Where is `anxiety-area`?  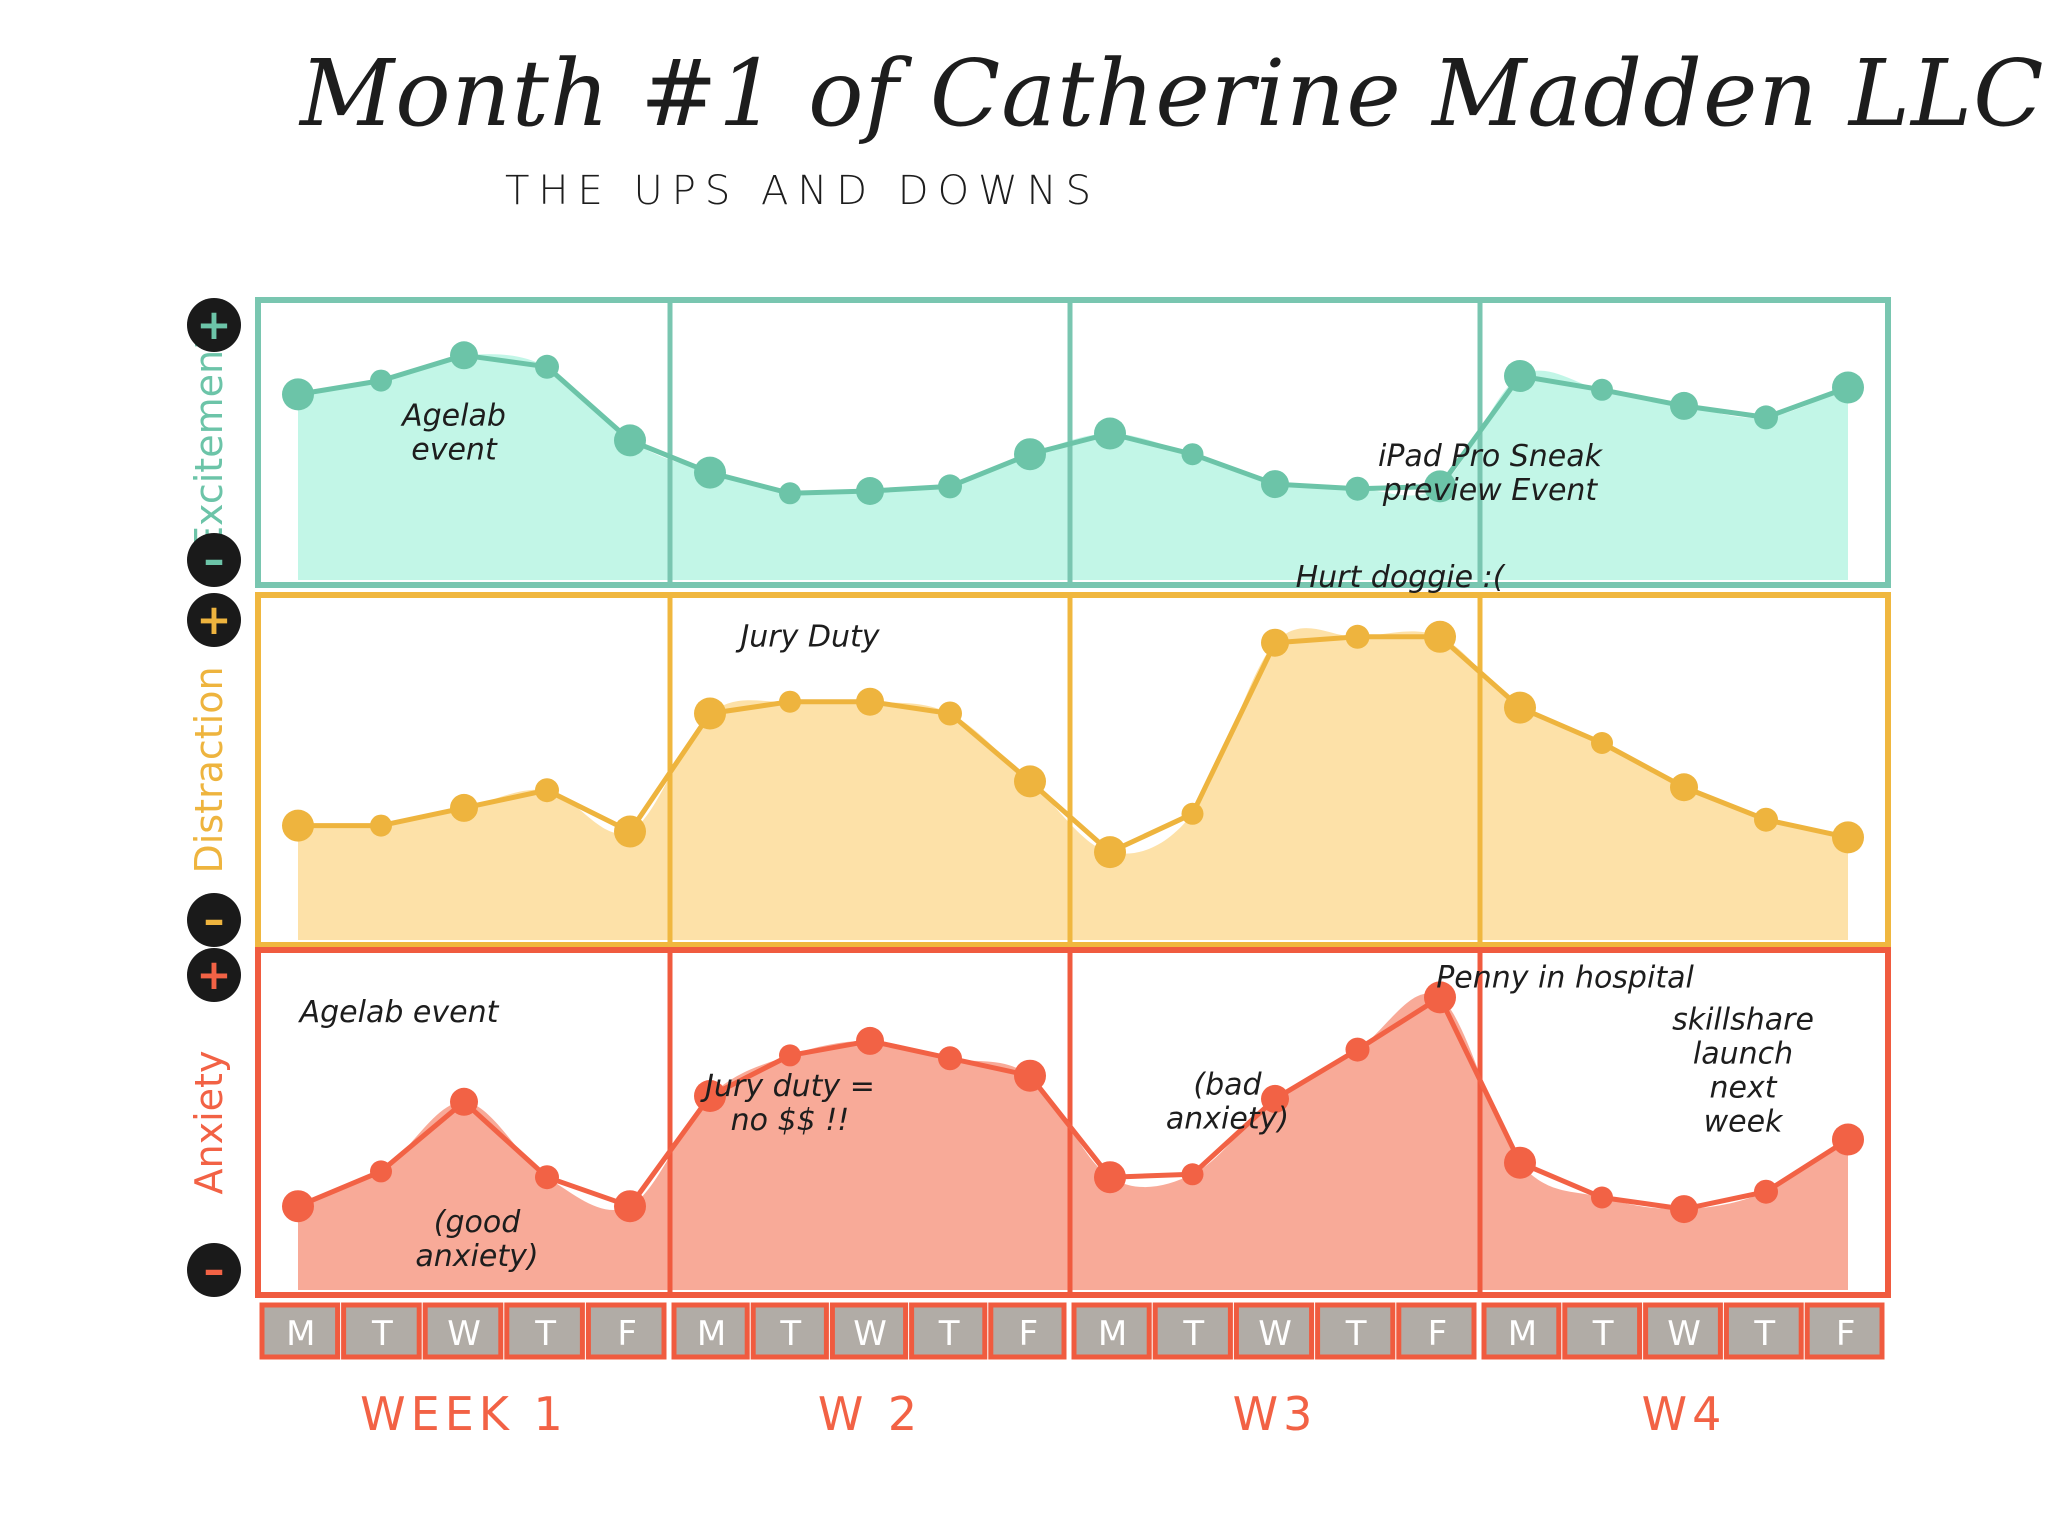
anxiety-area is located at coordinates (1073, 1141).